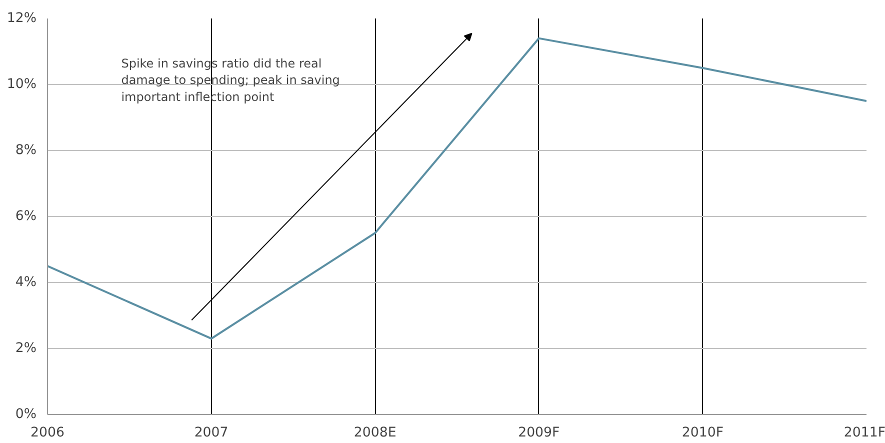 This screenshot has height=443, width=885. What do you see at coordinates (21, 18) in the screenshot?
I see `y-tick-label: 12%` at bounding box center [21, 18].